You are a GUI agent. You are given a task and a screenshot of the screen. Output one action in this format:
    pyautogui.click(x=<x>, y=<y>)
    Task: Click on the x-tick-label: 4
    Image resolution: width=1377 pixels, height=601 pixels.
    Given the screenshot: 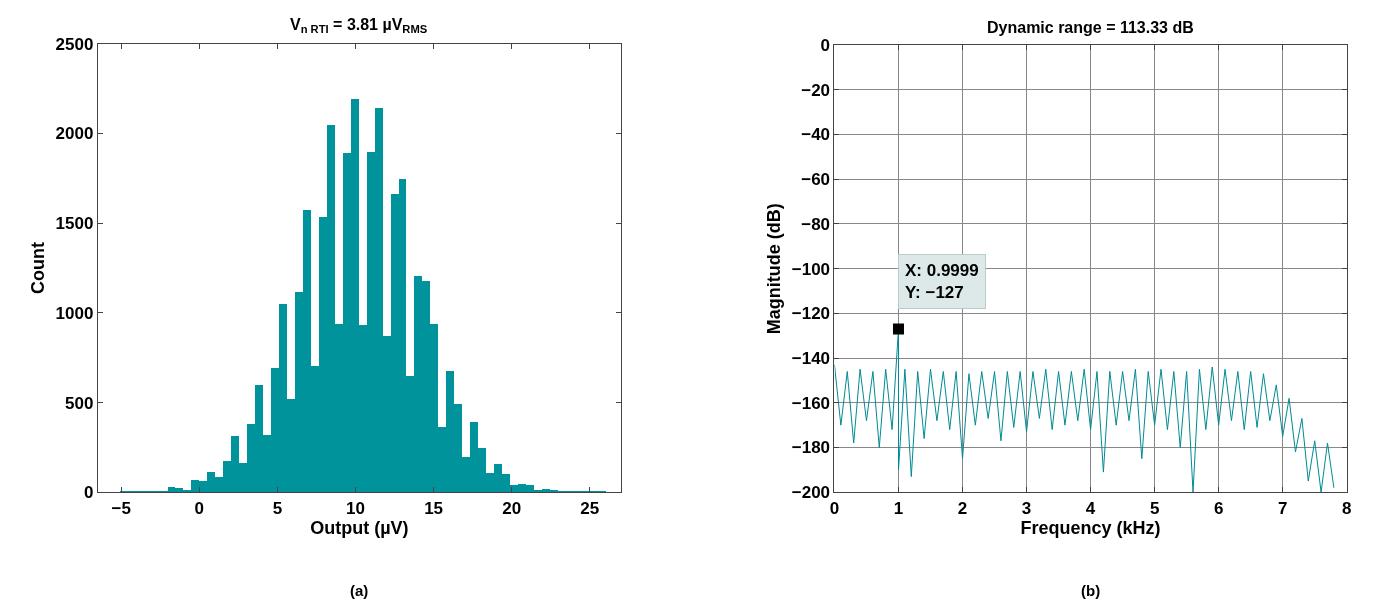 What is the action you would take?
    pyautogui.click(x=1090, y=508)
    